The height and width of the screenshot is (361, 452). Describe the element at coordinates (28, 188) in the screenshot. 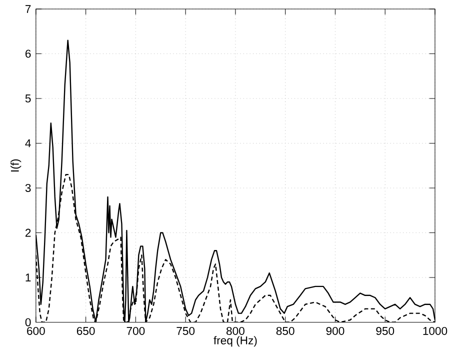

I see `y-tick-label: 3` at that location.